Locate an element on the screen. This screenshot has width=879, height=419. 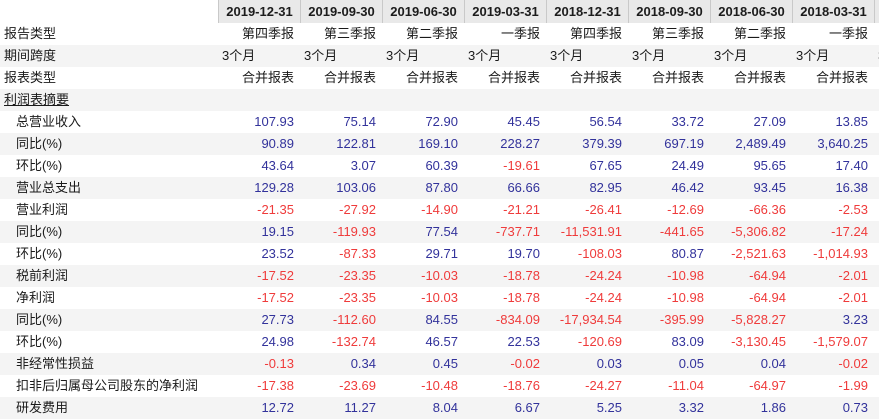
section-title: 利润表摘要 is located at coordinates (37, 99).